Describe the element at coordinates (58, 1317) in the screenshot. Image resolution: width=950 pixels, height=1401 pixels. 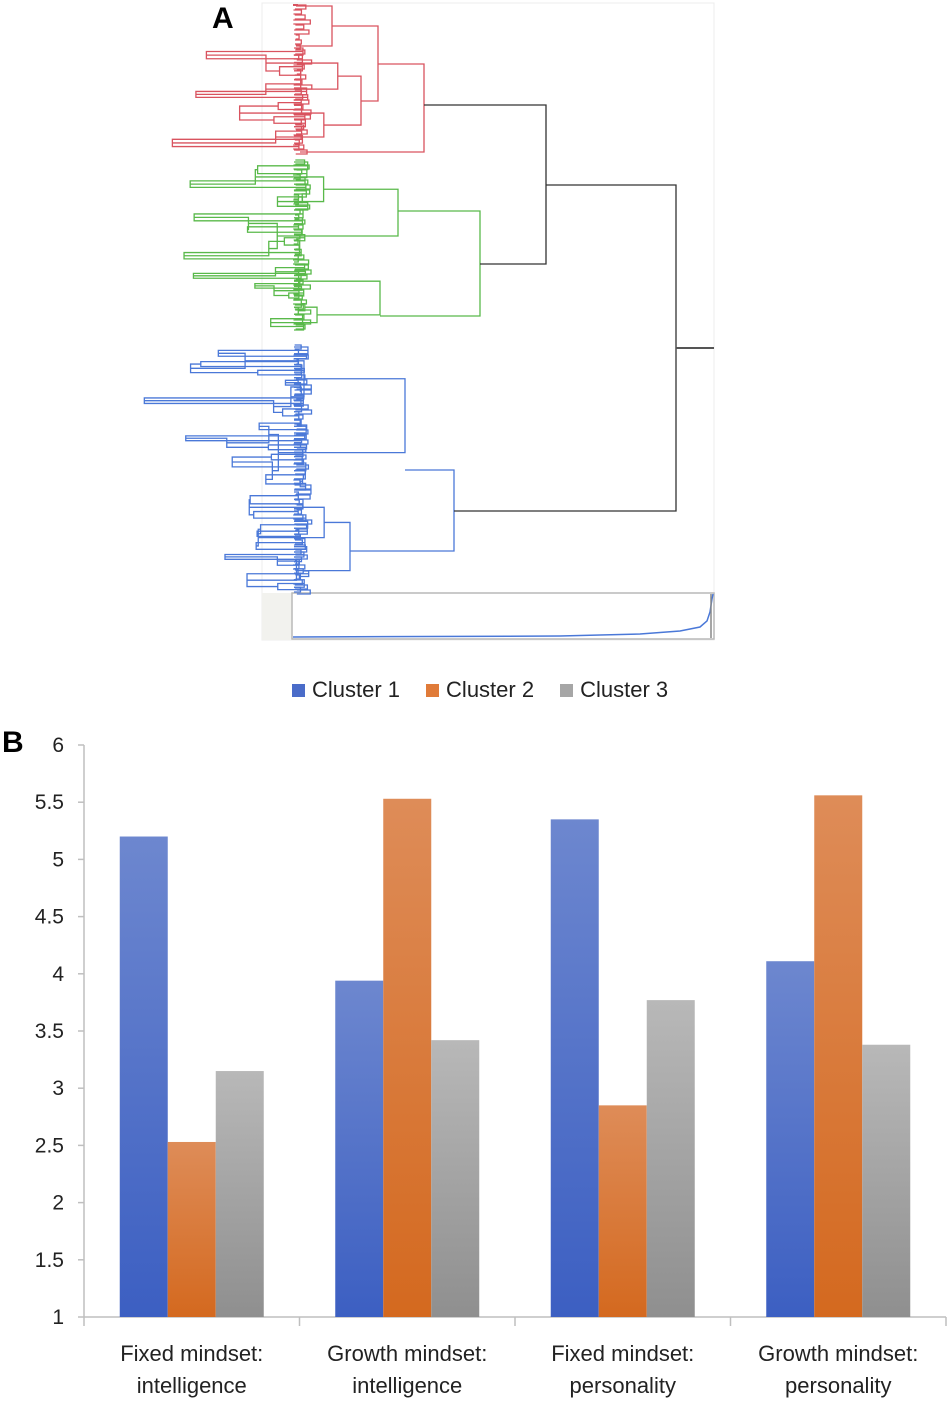
I see `y-tick-label: 1` at that location.